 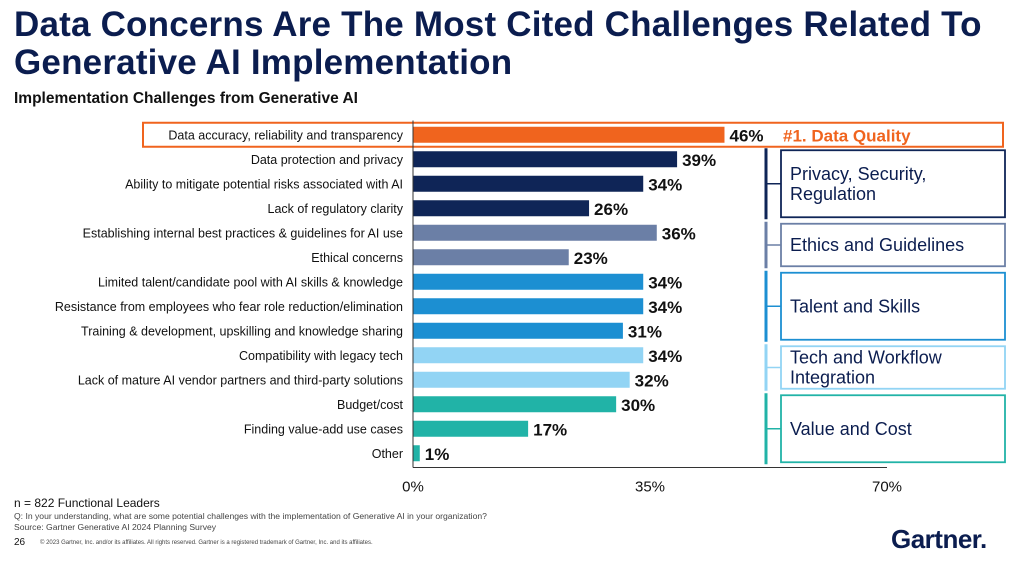 What do you see at coordinates (847, 135) in the screenshot?
I see `group-label-data-quality: #1. Data Quality` at bounding box center [847, 135].